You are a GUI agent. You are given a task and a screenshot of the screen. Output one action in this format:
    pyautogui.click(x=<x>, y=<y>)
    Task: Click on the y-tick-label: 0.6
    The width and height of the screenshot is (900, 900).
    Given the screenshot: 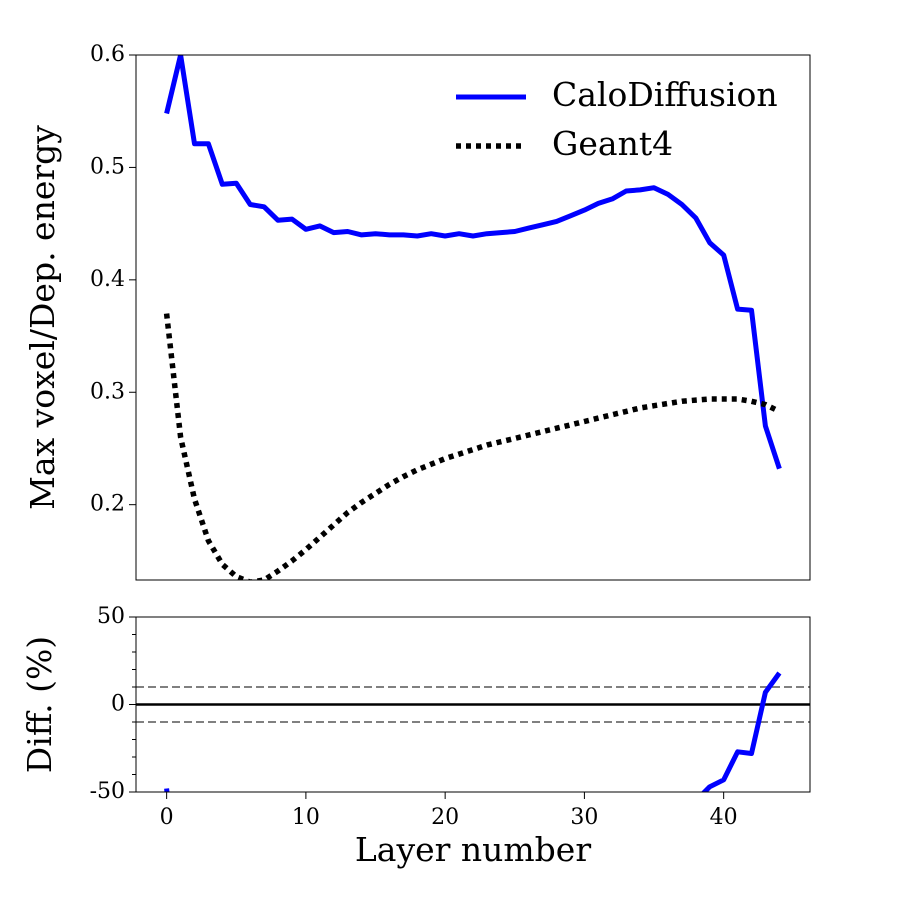 What is the action you would take?
    pyautogui.click(x=107, y=54)
    